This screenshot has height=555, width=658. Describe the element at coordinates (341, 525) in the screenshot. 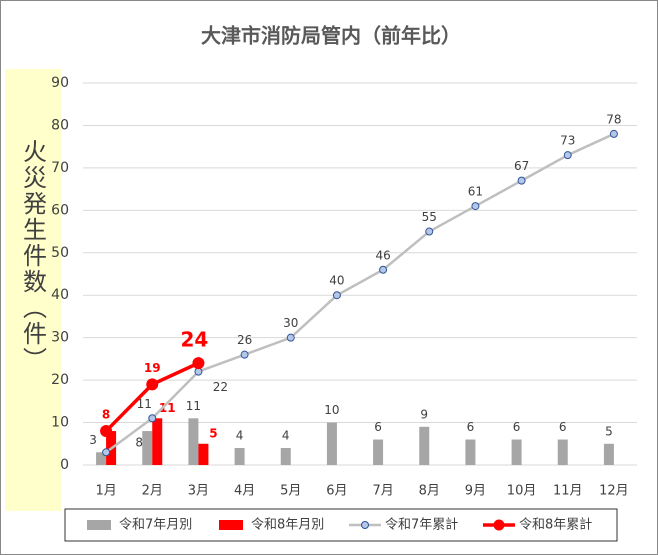

I see `legend-box` at that location.